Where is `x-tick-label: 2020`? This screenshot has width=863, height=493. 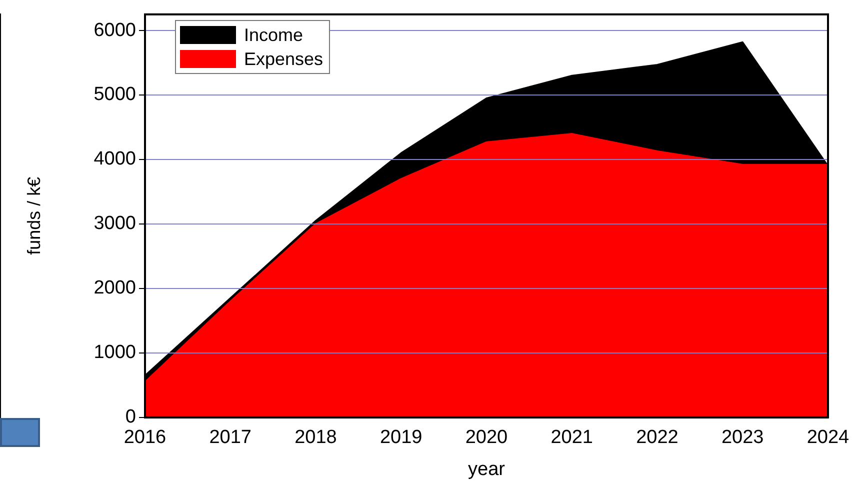
x-tick-label: 2020 is located at coordinates (486, 437).